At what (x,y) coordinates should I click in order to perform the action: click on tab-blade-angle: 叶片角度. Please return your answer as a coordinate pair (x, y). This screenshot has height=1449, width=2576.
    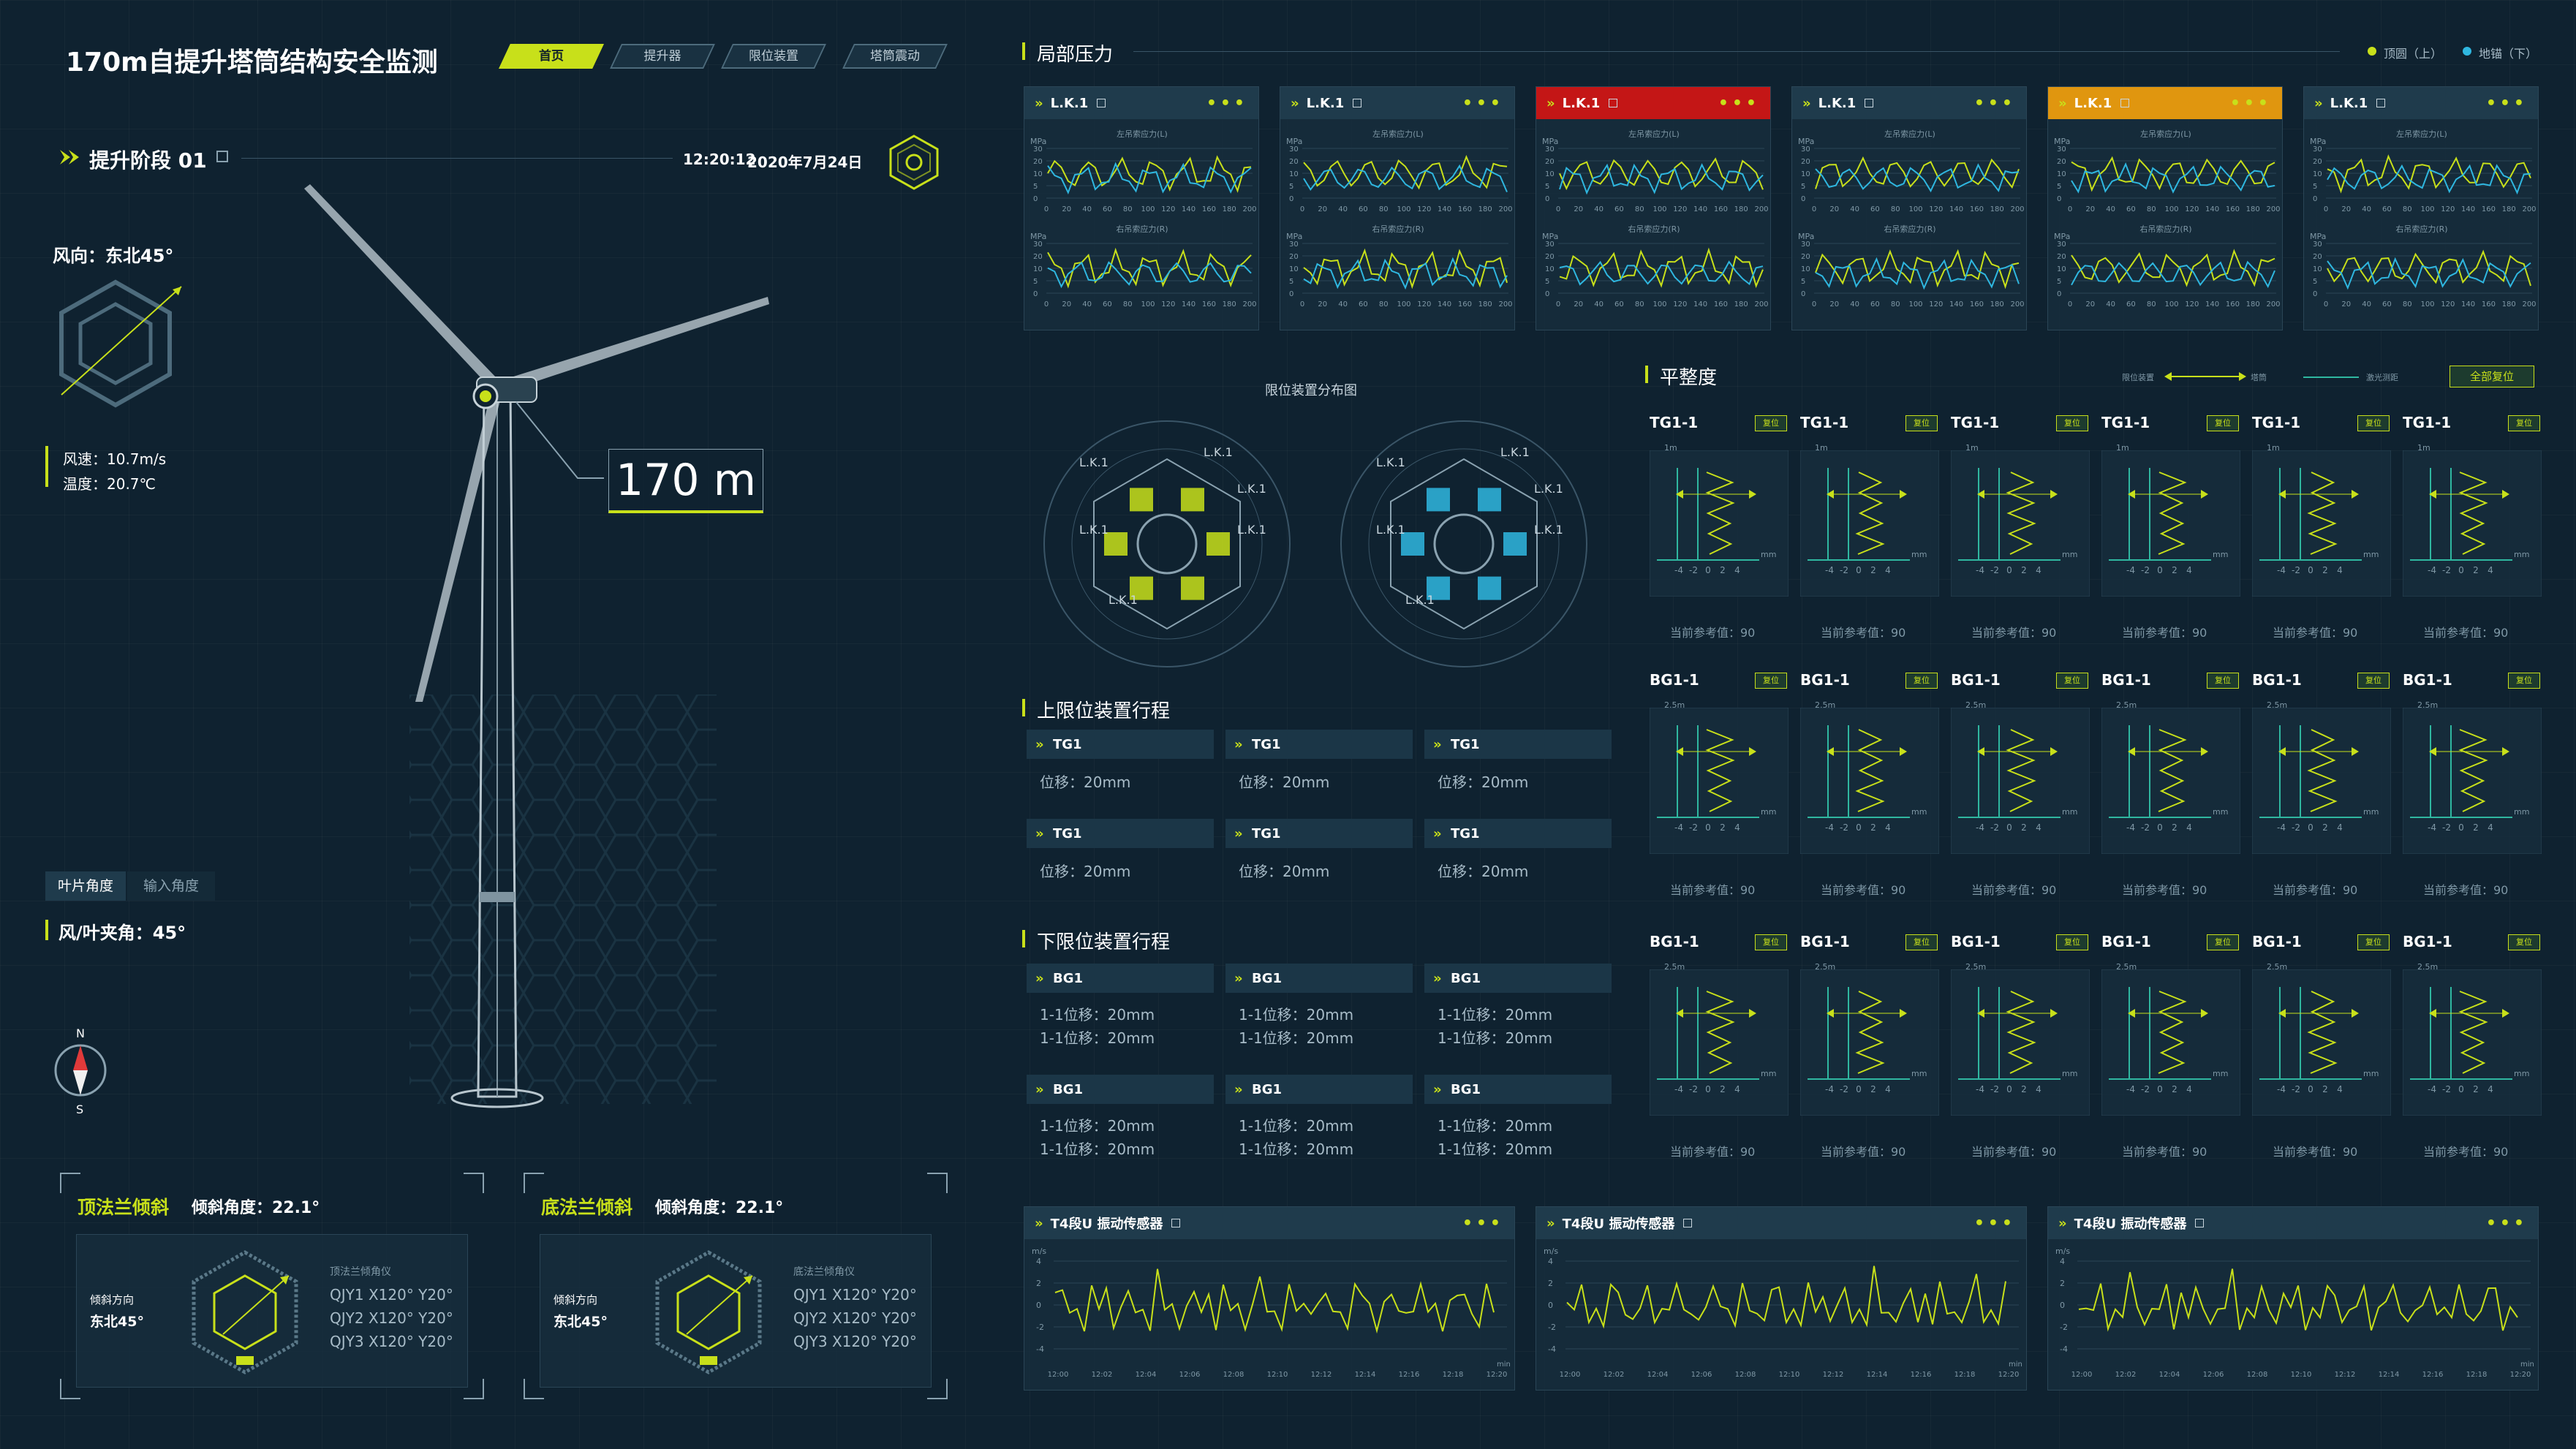
    Looking at the image, I should click on (85, 886).